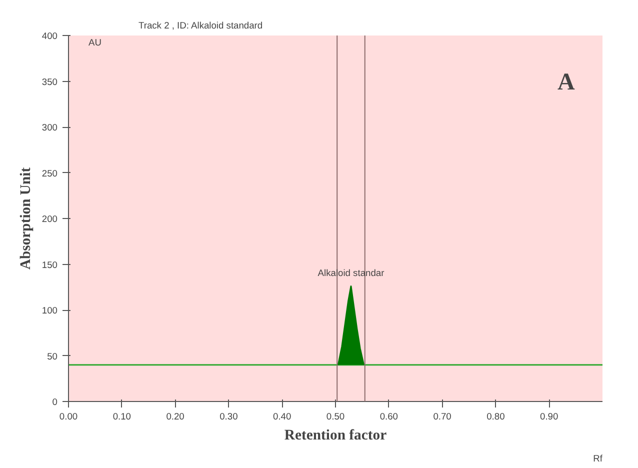 This screenshot has height=468, width=638. Describe the element at coordinates (55, 402) in the screenshot. I see `y-tick-label: 0` at that location.